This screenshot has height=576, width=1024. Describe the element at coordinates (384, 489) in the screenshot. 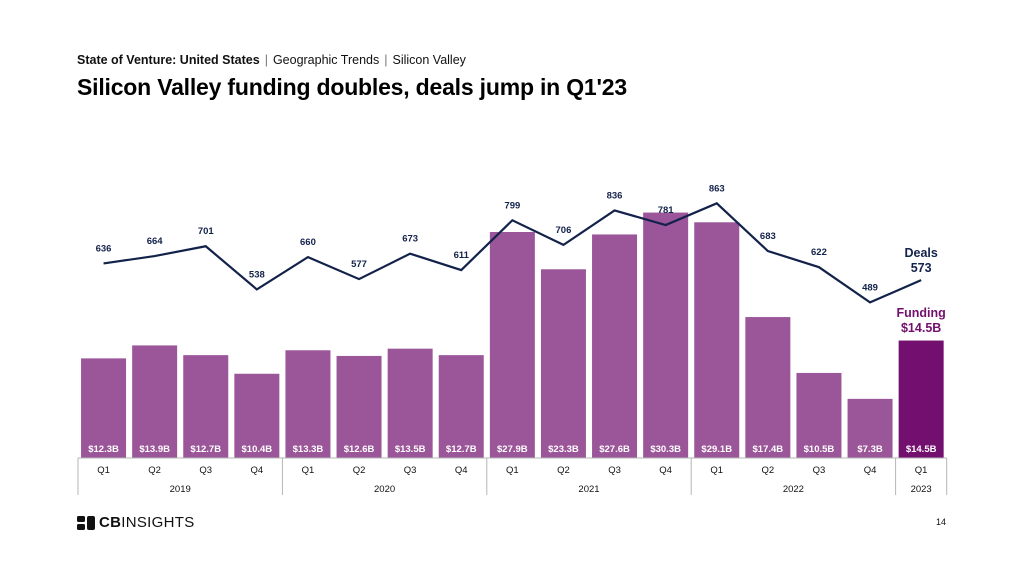

I see `year-tick-label: 2020` at that location.